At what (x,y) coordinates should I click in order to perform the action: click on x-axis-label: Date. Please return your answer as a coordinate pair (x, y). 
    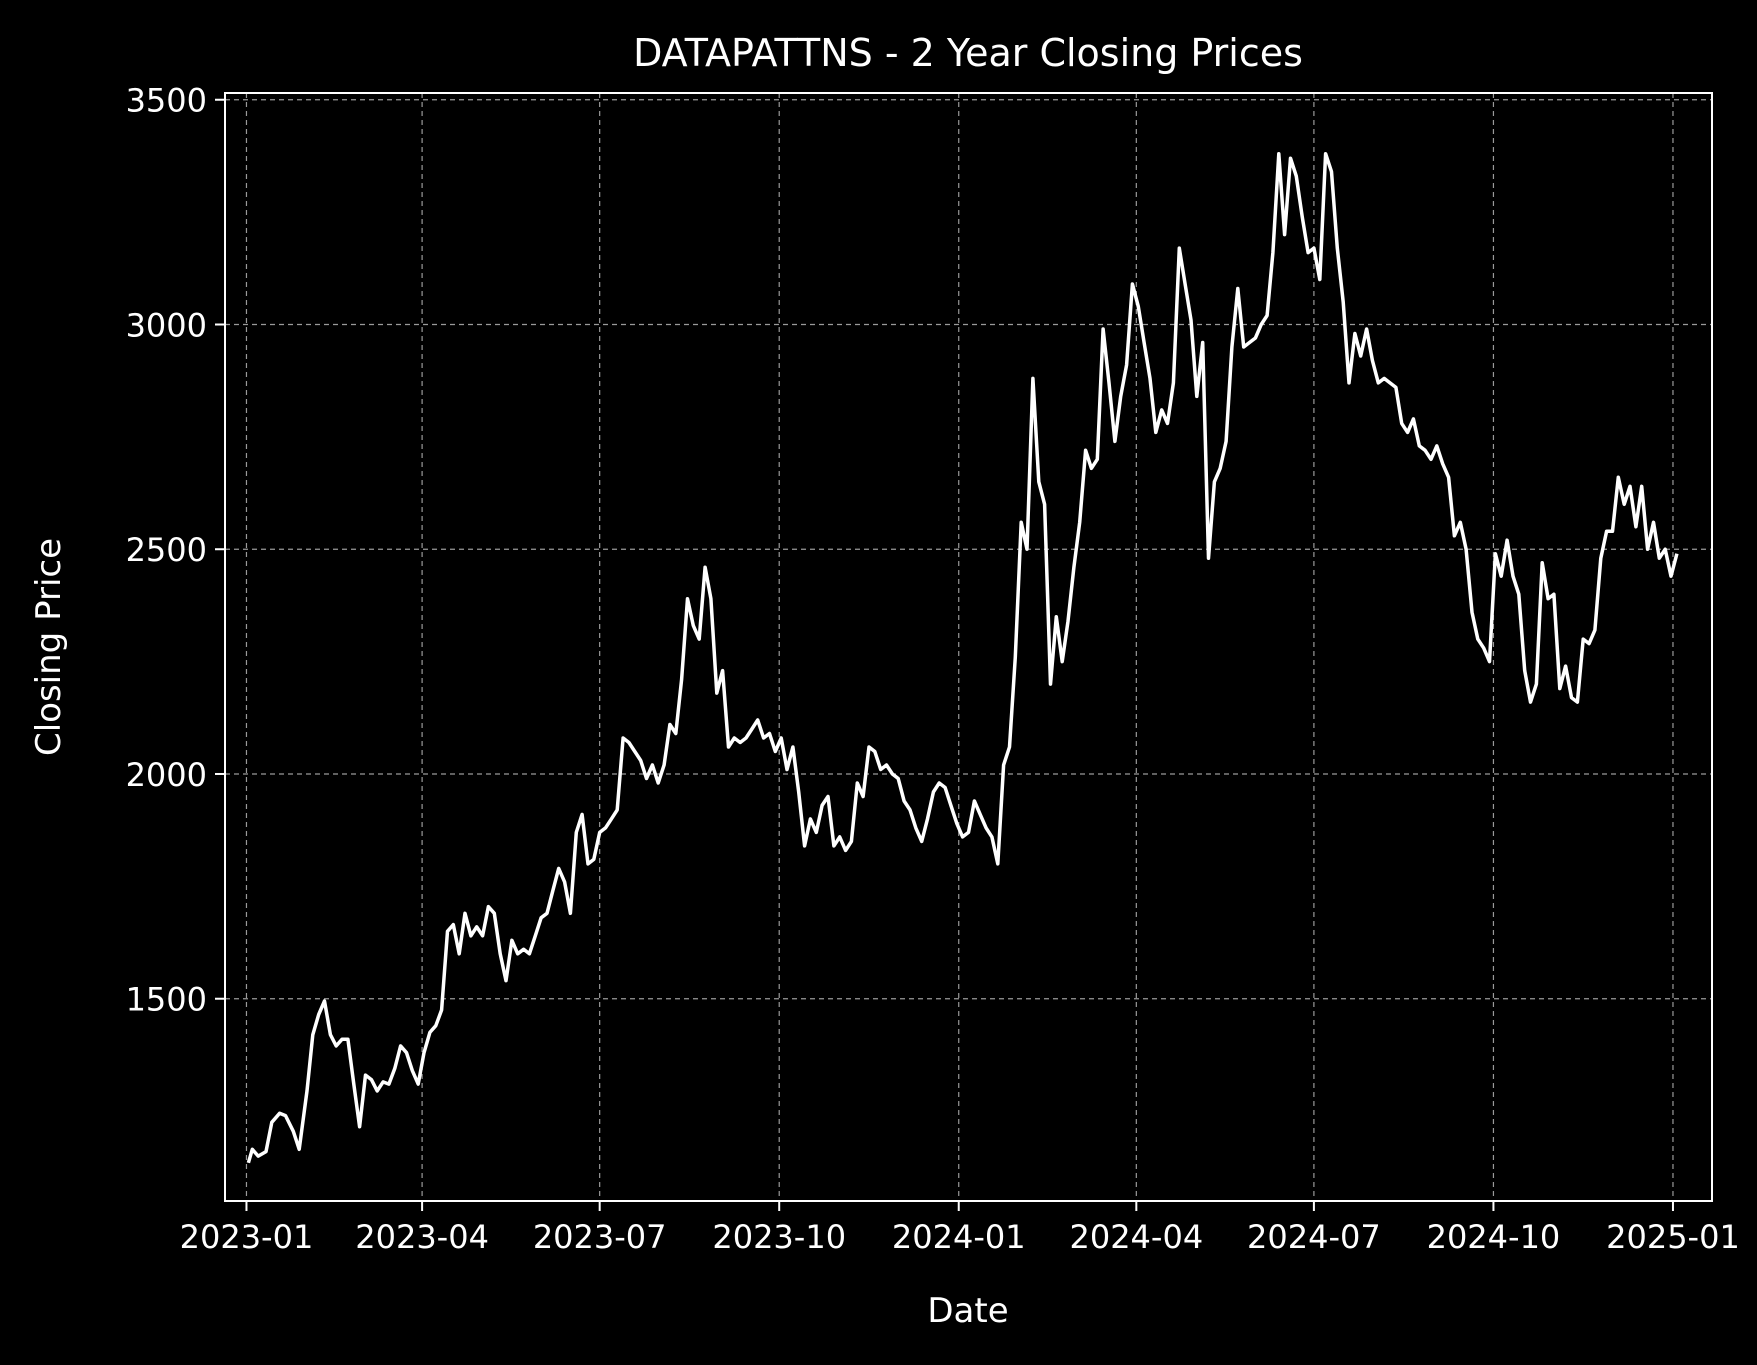
    Looking at the image, I should click on (967, 1311).